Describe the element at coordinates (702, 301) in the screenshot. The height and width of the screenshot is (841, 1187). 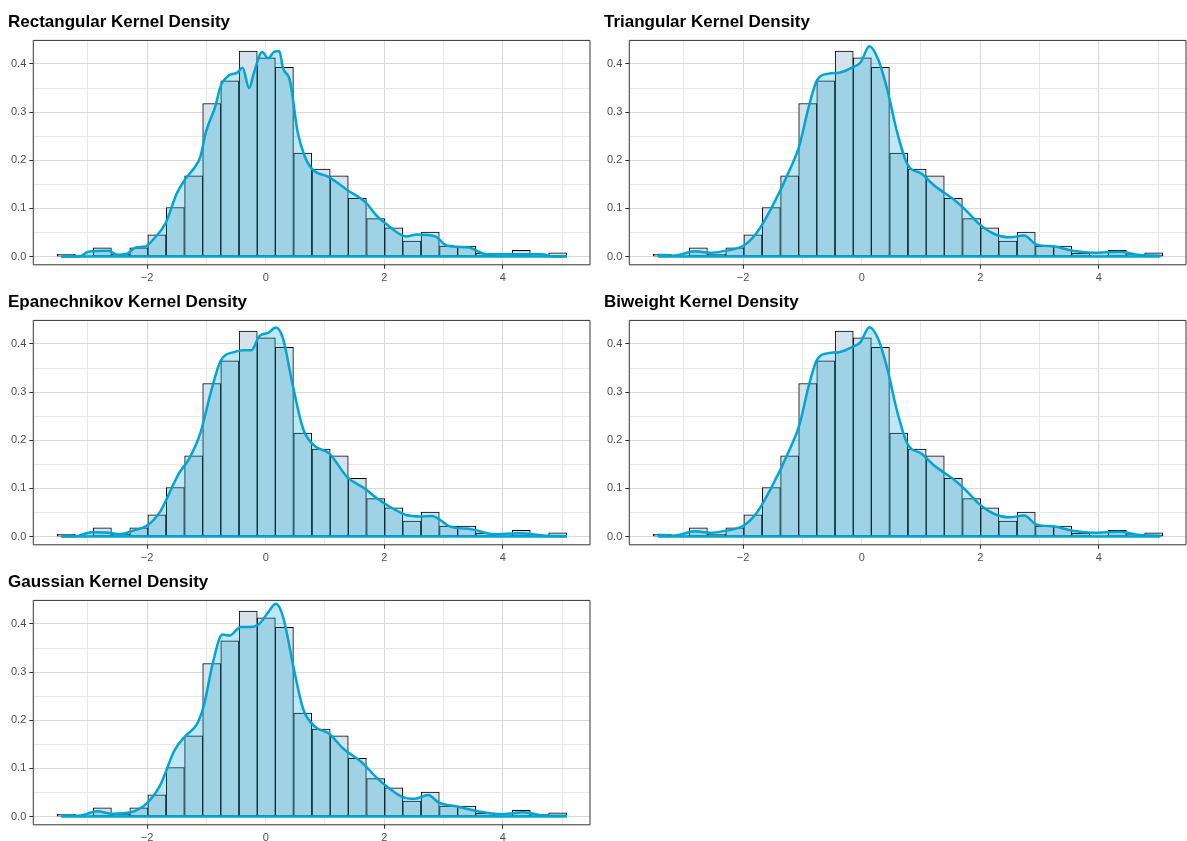
I see `chart-title: Biweight Kernel Density` at that location.